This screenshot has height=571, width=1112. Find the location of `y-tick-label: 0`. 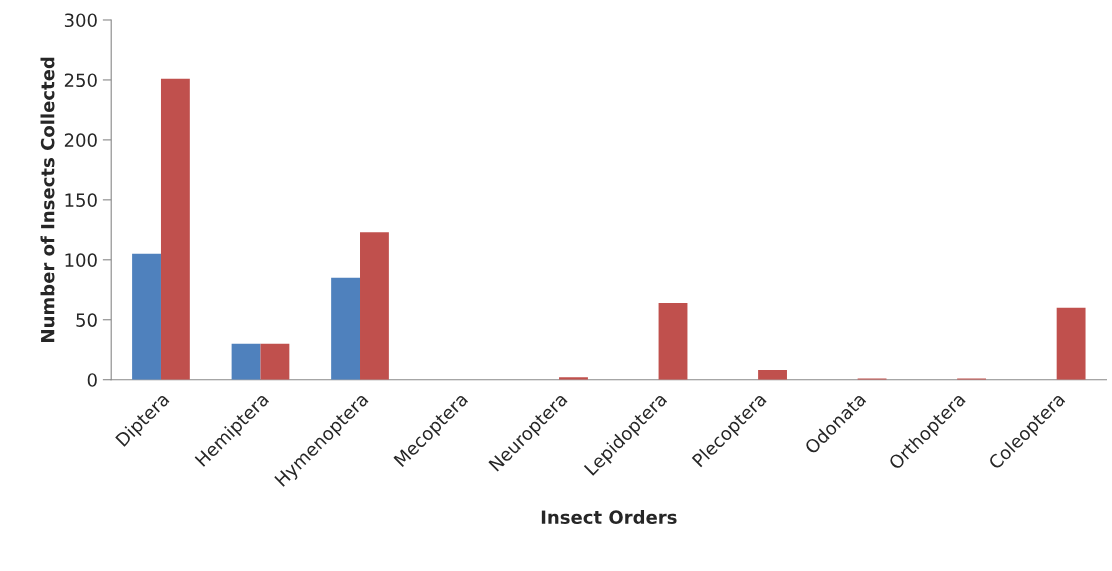

y-tick-label: 0 is located at coordinates (92, 380).